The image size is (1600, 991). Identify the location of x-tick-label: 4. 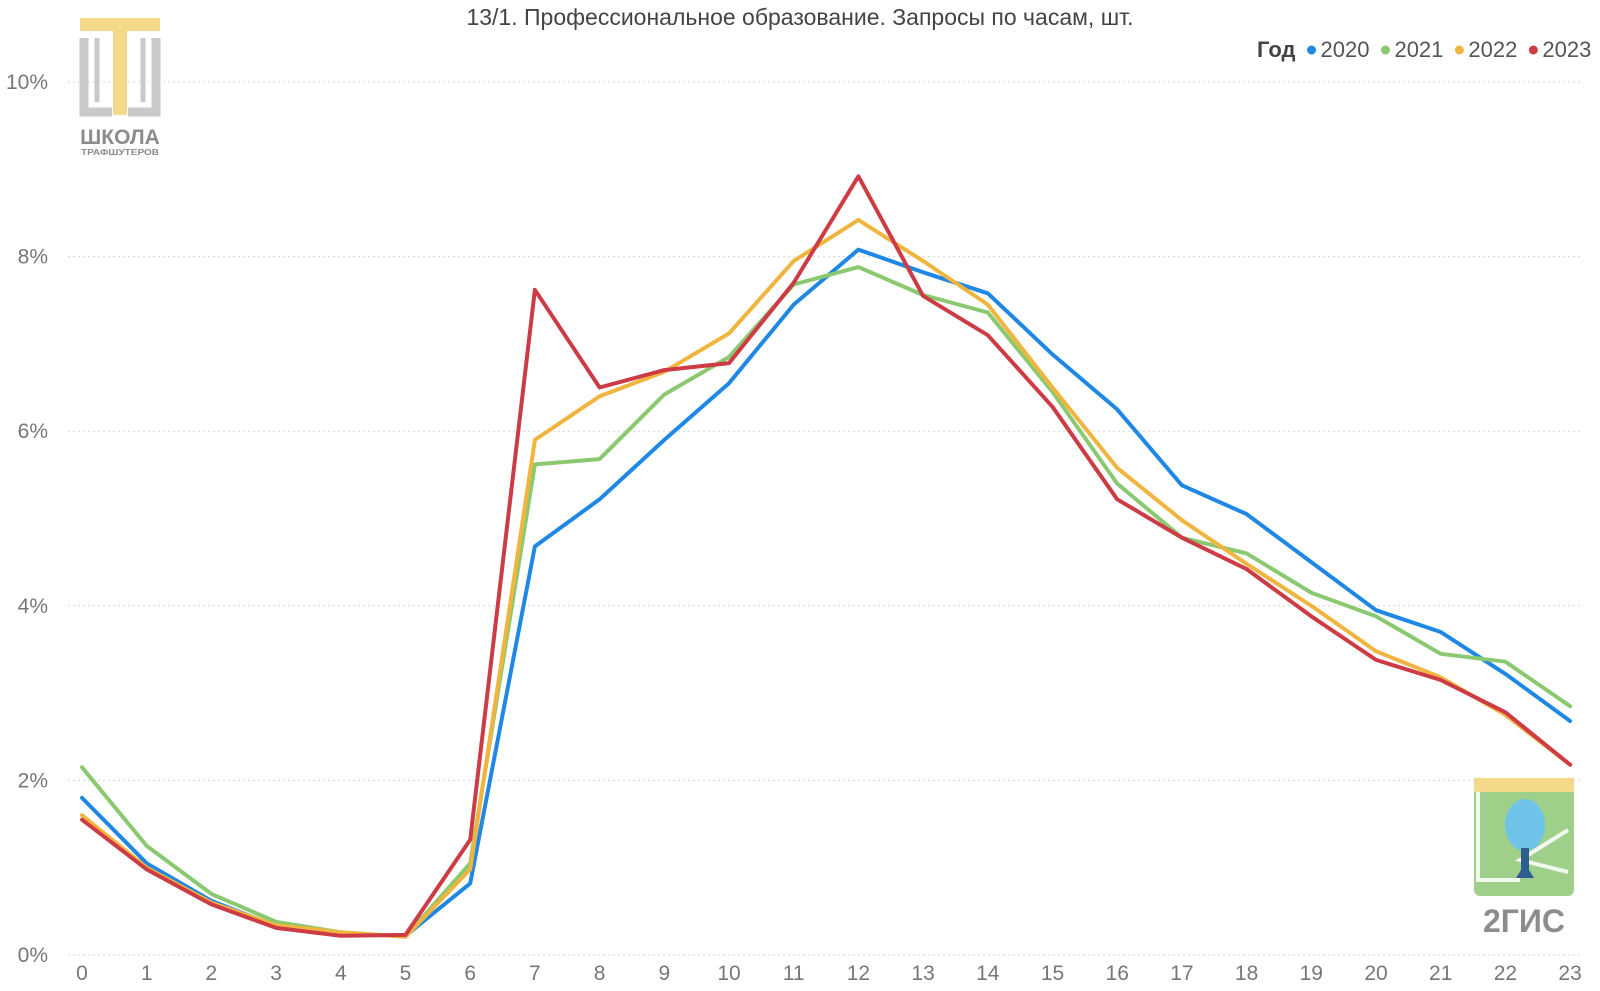
(341, 973).